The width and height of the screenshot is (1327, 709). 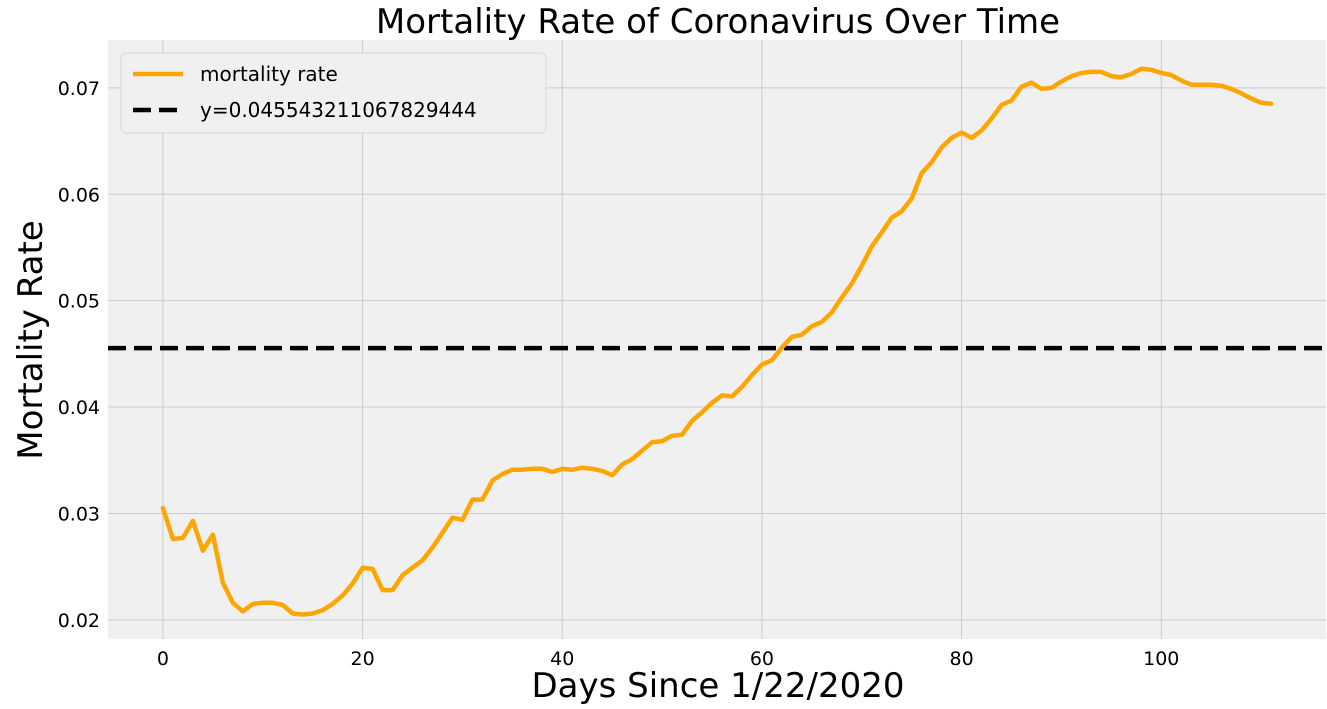 What do you see at coordinates (31, 339) in the screenshot?
I see `y-axis-label: Mortality Rate` at bounding box center [31, 339].